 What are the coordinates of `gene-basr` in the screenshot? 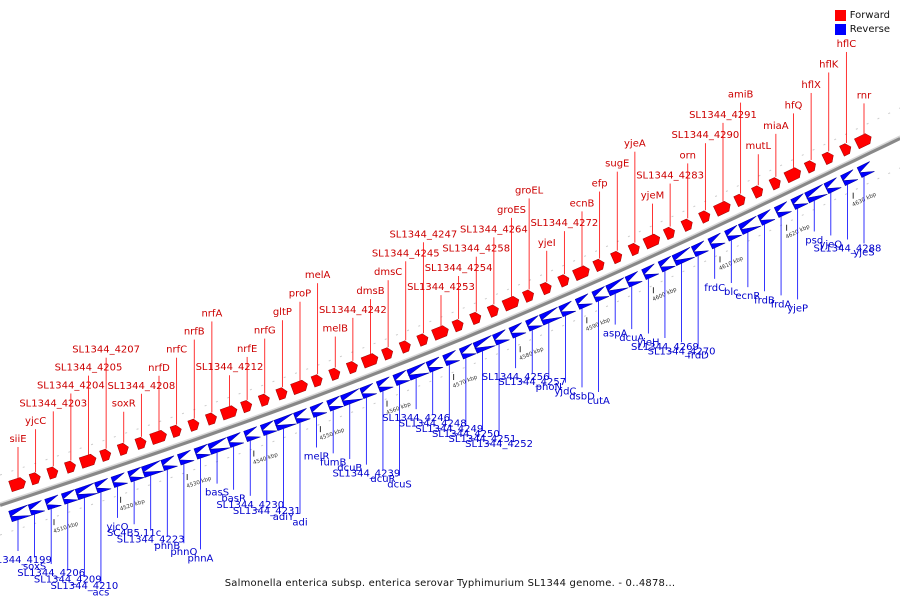 It's located at (235, 440).